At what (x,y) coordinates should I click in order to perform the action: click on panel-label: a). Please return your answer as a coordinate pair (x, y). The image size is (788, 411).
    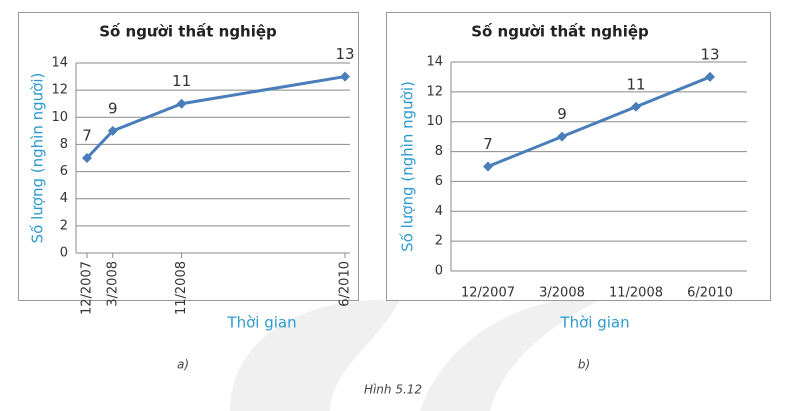
    Looking at the image, I should click on (183, 365).